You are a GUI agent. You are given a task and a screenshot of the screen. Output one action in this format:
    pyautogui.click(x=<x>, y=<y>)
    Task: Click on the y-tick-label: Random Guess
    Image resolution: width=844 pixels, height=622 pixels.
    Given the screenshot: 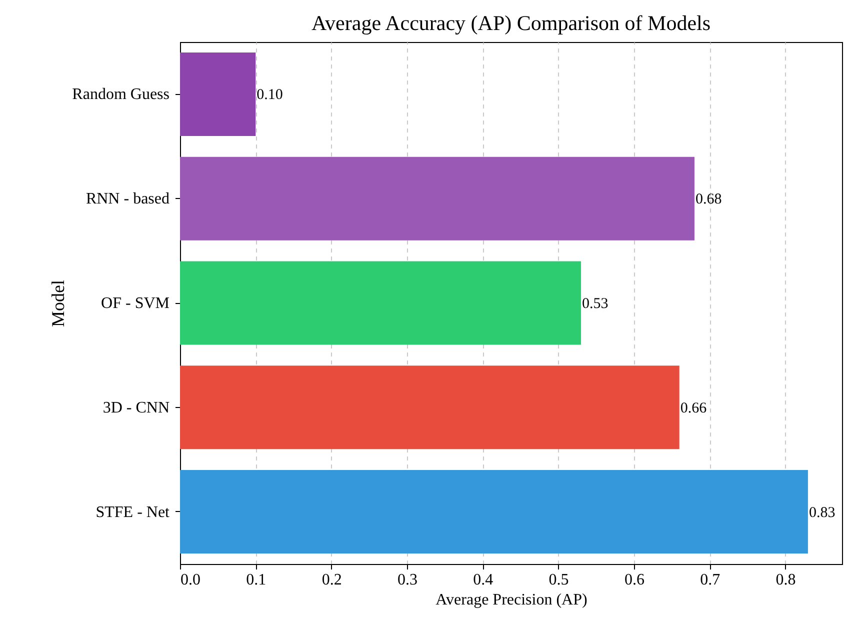 What is the action you would take?
    pyautogui.click(x=121, y=95)
    